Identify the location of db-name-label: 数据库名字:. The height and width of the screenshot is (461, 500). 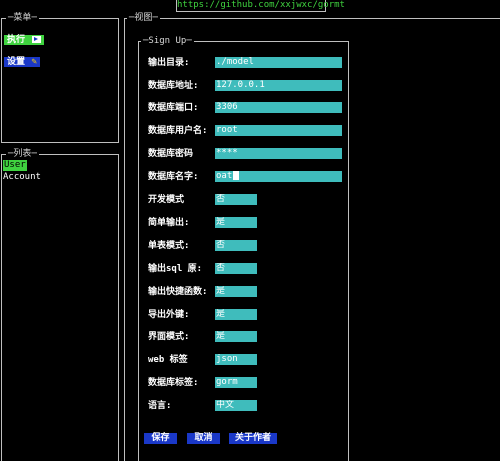
(173, 177).